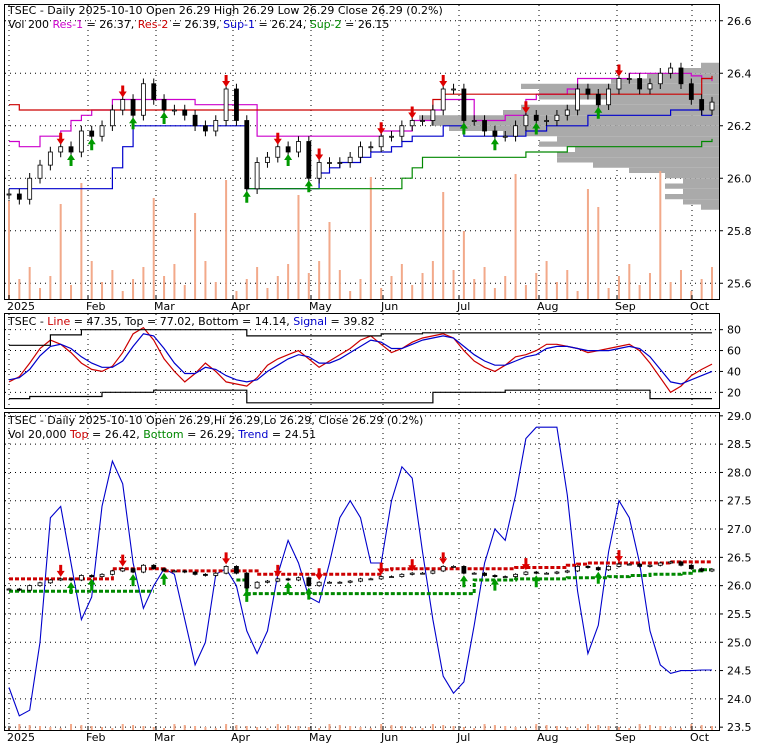 This screenshot has width=780, height=745. Describe the element at coordinates (463, 306) in the screenshot. I see `price-xtick-label-6: Jul` at that location.